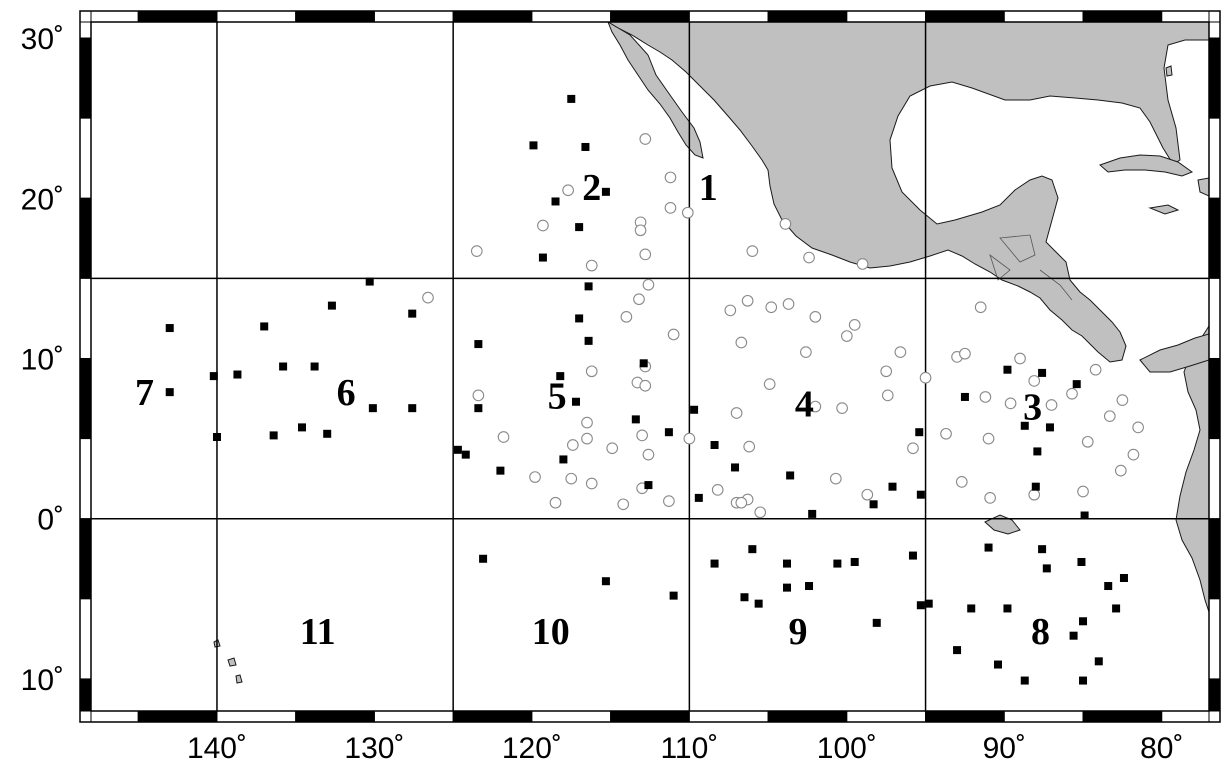 Image resolution: width=1225 pixels, height=776 pixels. What do you see at coordinates (804, 404) in the screenshot?
I see `region-label-4: 4` at bounding box center [804, 404].